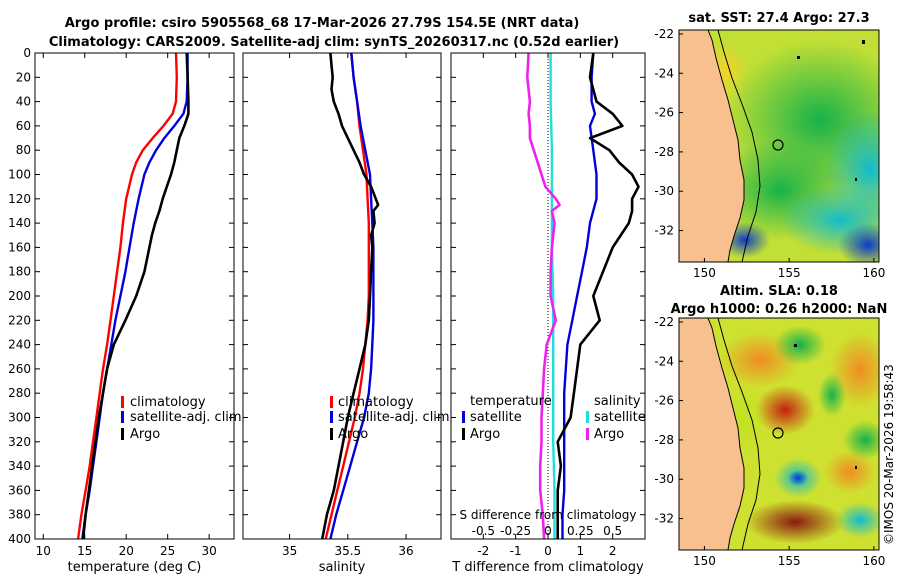  Describe the element at coordinates (712, 146) in the screenshot. I see `sst-landmass` at that location.